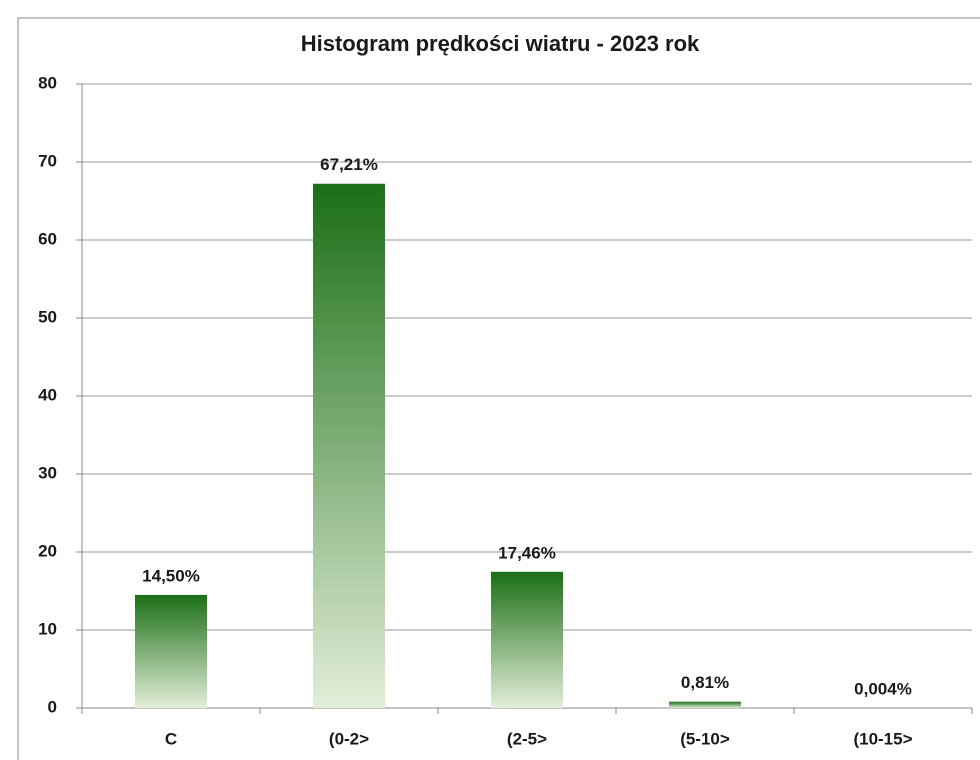 The height and width of the screenshot is (760, 980). What do you see at coordinates (47, 82) in the screenshot?
I see `y-tick-label: 80` at bounding box center [47, 82].